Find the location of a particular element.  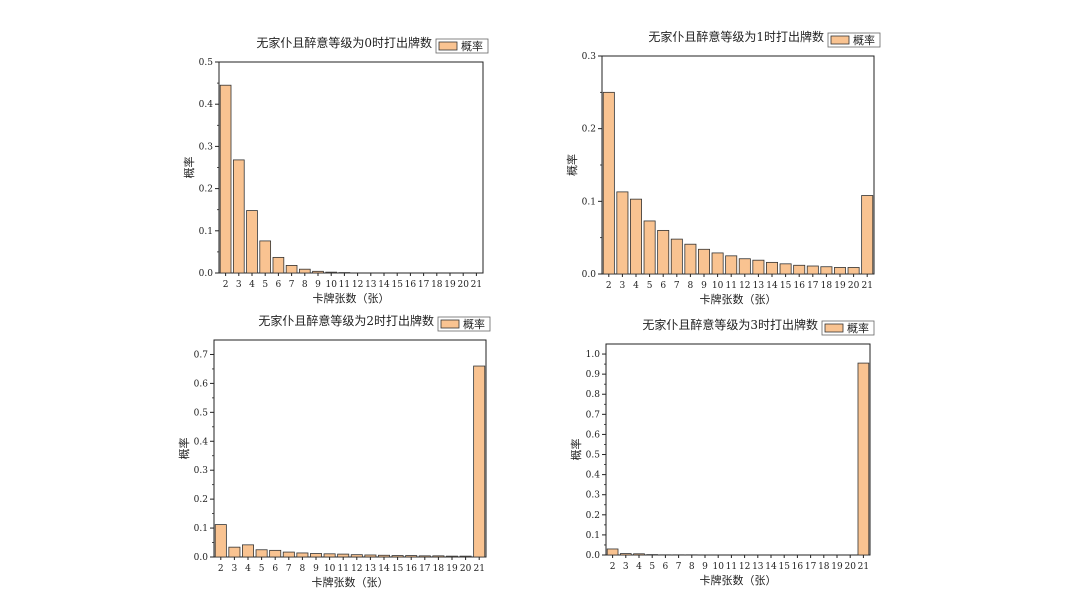

y-tick-label: 0.4 is located at coordinates (201, 442).